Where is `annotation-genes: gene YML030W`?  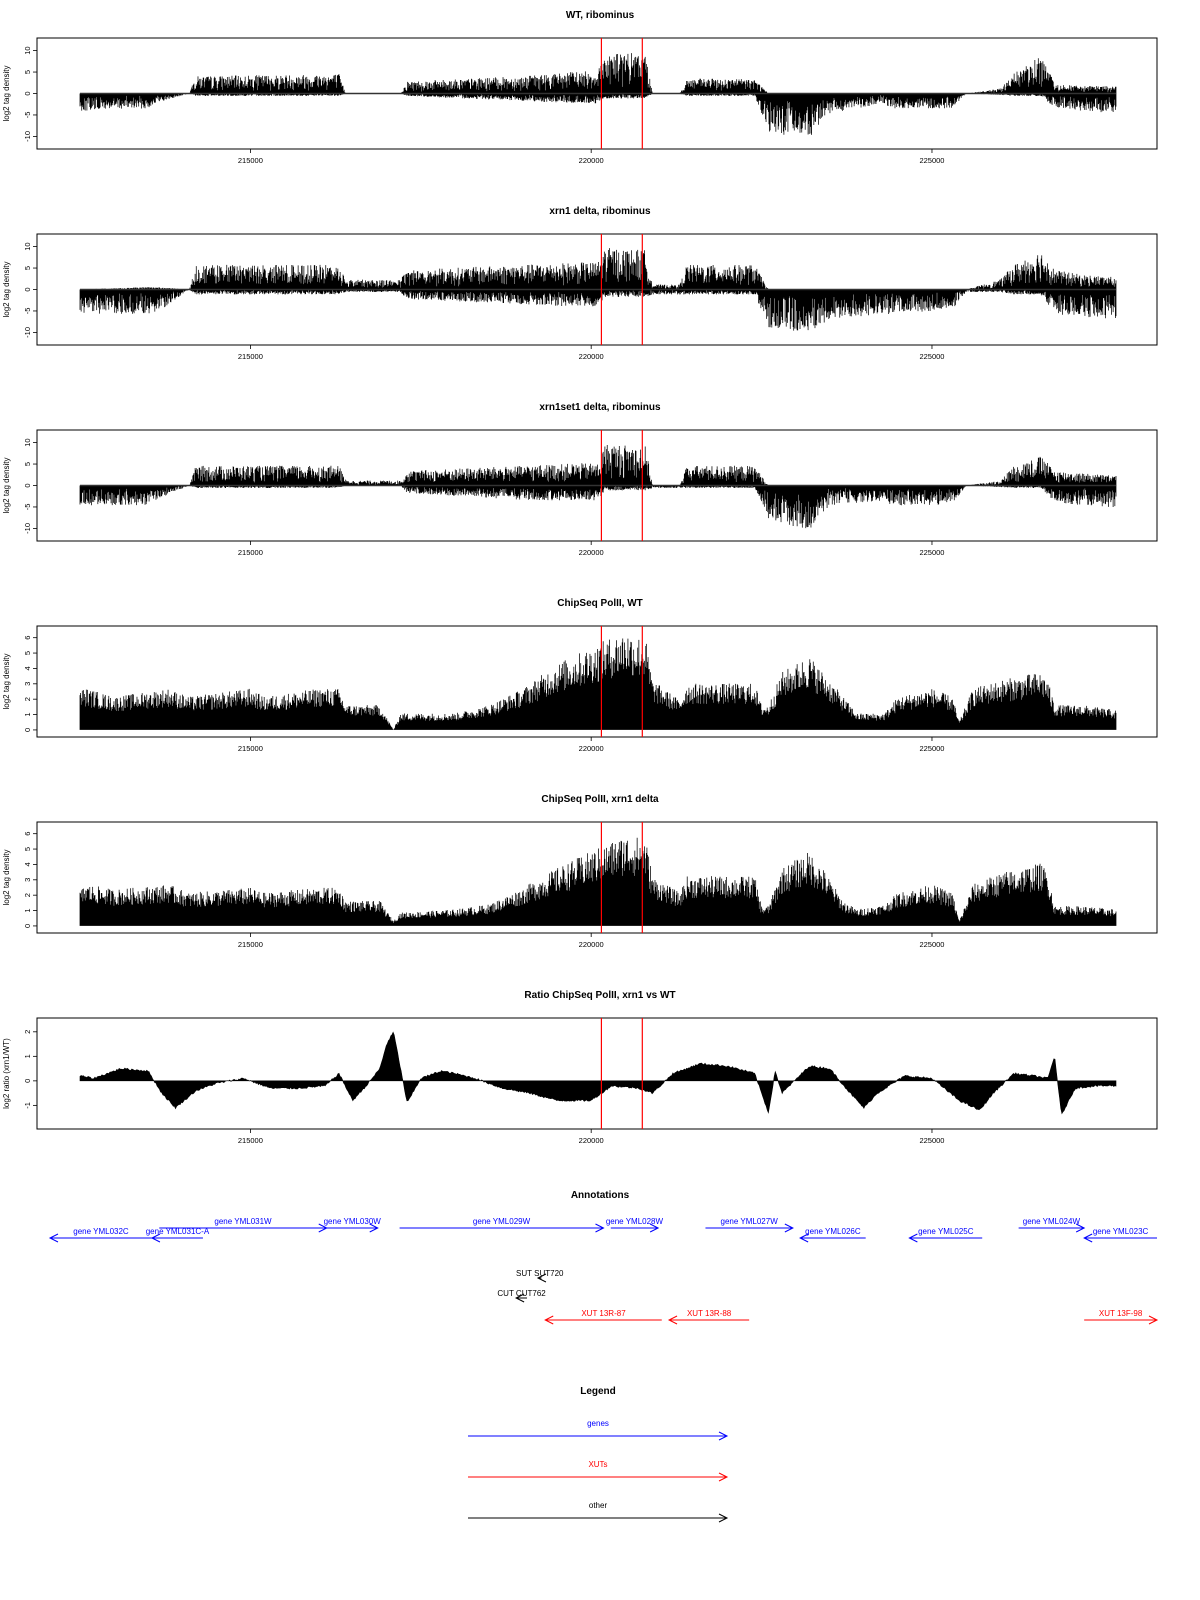
annotation-genes: gene YML030W is located at coordinates (353, 1225).